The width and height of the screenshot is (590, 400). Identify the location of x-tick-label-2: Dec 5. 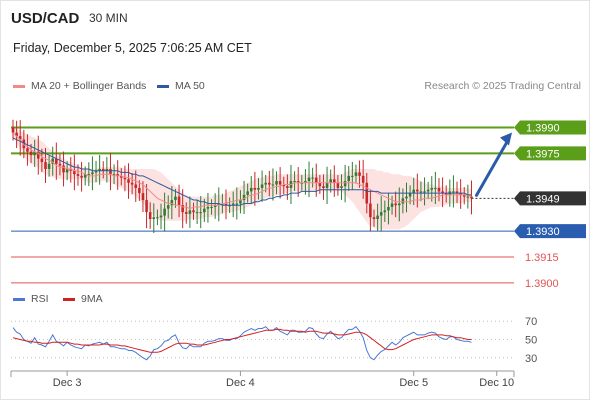
(413, 383).